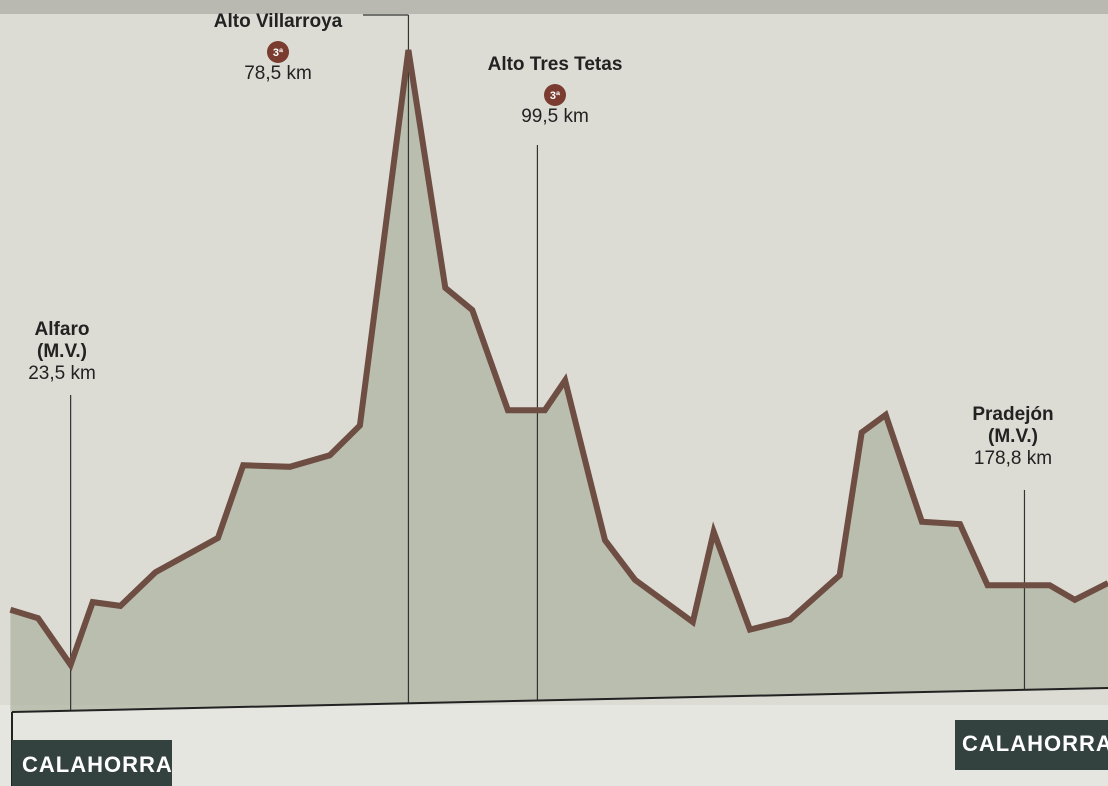  I want to click on annotation-distance: 178,8 km, so click(1013, 458).